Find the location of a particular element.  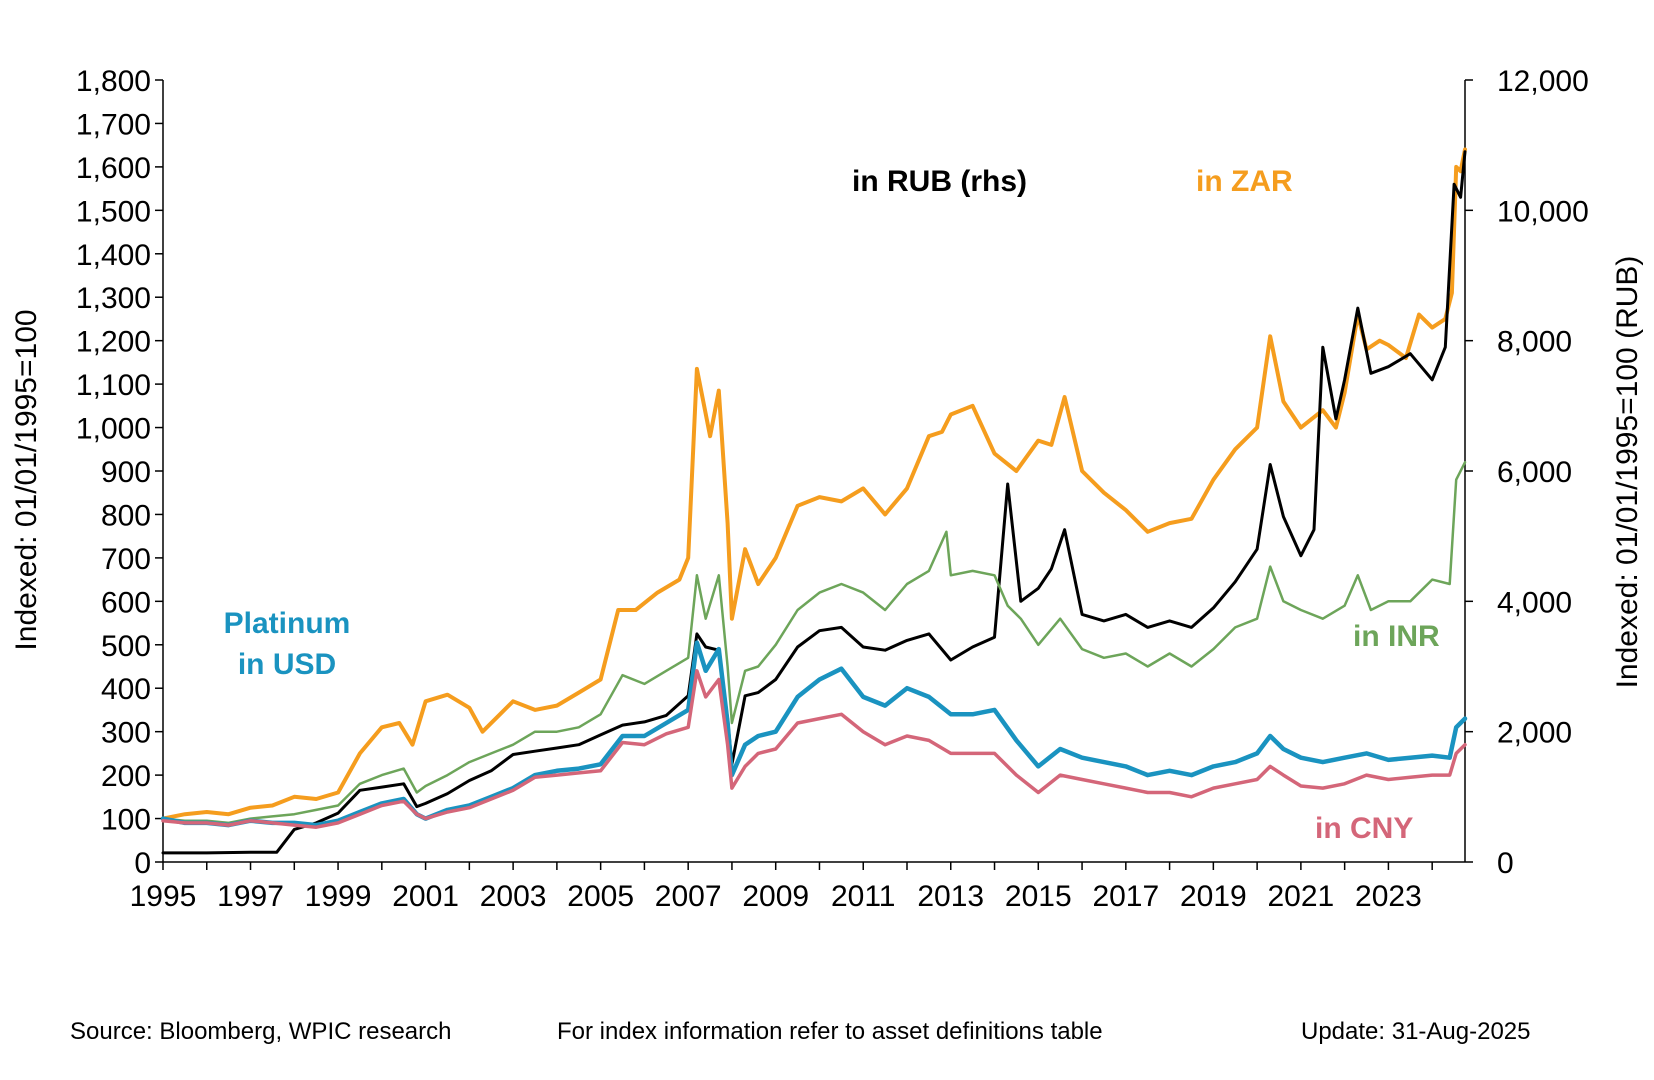

y2-tick-label: 10,000 is located at coordinates (1543, 211).